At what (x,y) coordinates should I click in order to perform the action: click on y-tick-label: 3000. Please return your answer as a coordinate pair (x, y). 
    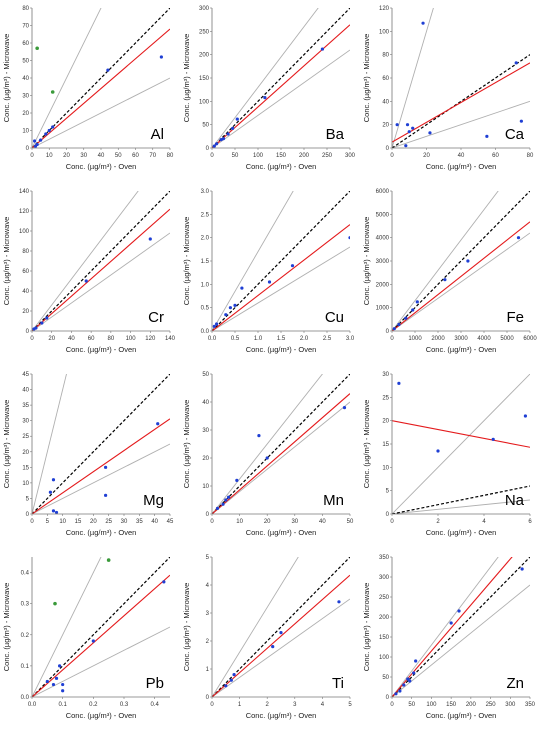
    Looking at the image, I should click on (383, 262).